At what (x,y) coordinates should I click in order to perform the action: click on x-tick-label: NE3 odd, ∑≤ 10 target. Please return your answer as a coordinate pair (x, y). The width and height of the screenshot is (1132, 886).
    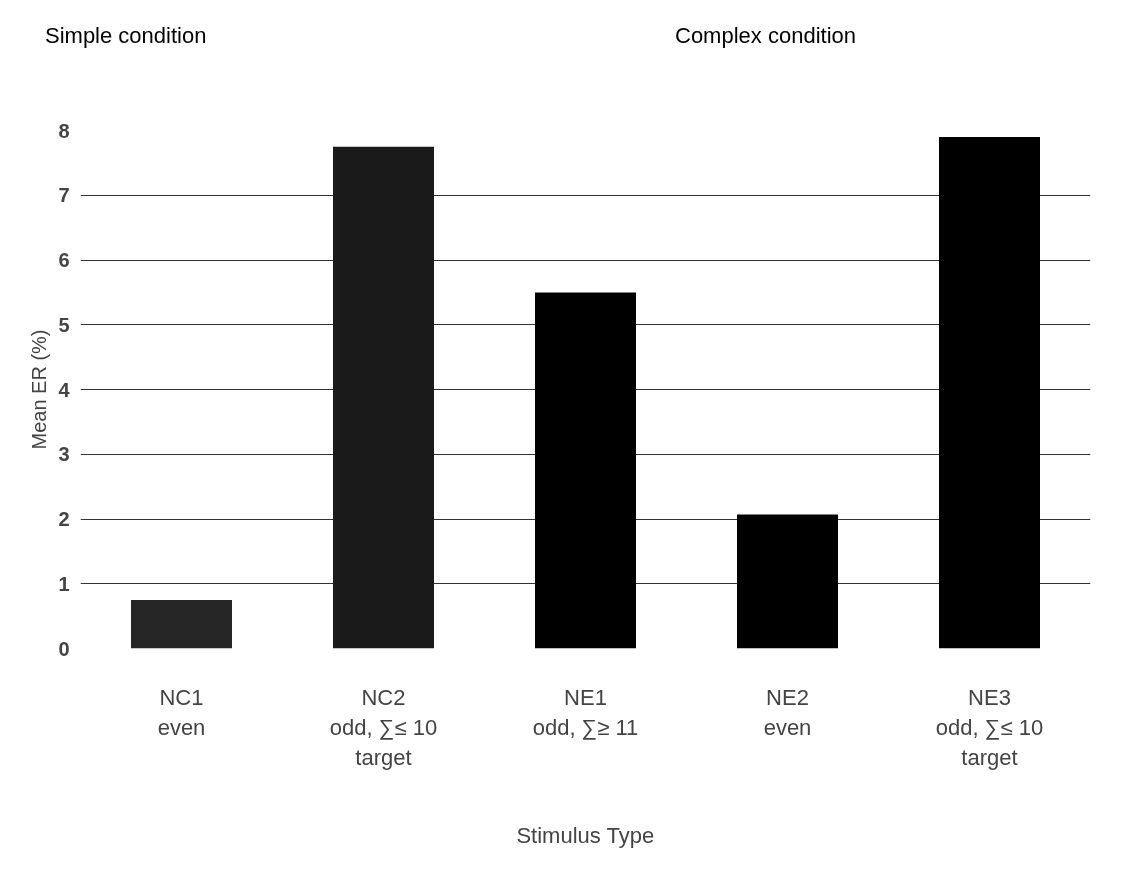
    Looking at the image, I should click on (989, 727).